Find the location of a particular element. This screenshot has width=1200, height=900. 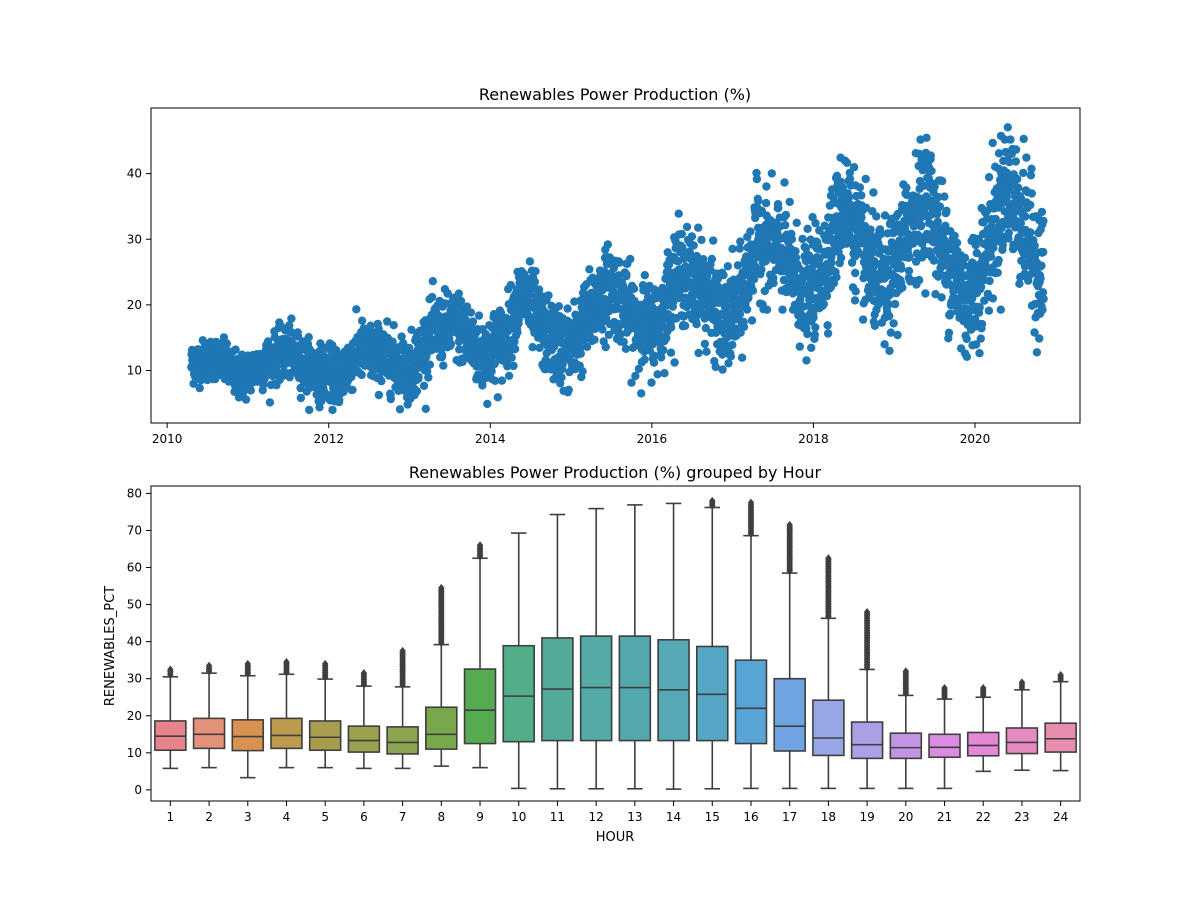

box-y-tick-label: 10 is located at coordinates (134, 753).